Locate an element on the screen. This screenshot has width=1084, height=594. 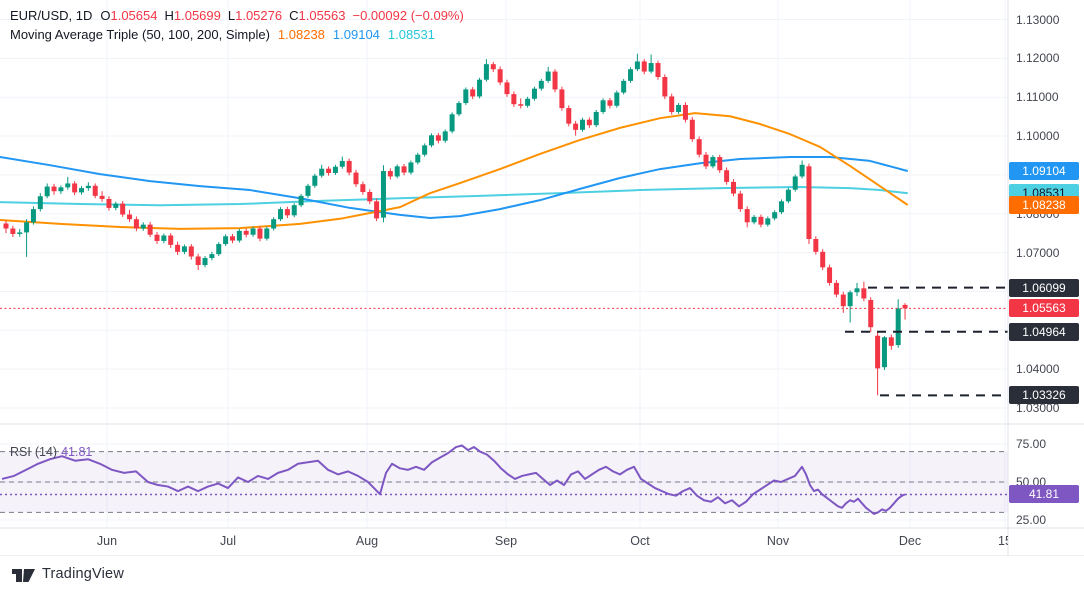
ohlc-token-h: H1.05699 is located at coordinates (192, 15).